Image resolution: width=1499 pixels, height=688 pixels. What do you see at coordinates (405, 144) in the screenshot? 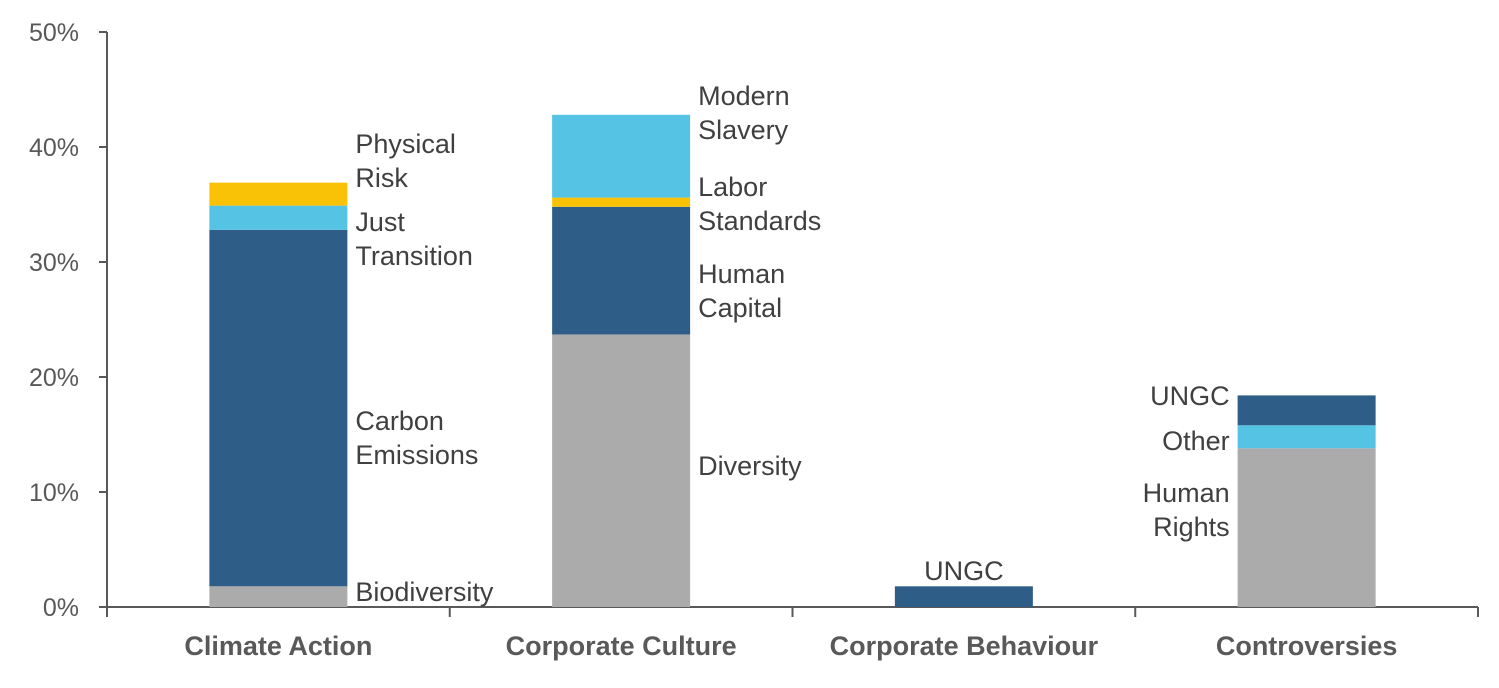
I see `segment-label-line: Physical` at bounding box center [405, 144].